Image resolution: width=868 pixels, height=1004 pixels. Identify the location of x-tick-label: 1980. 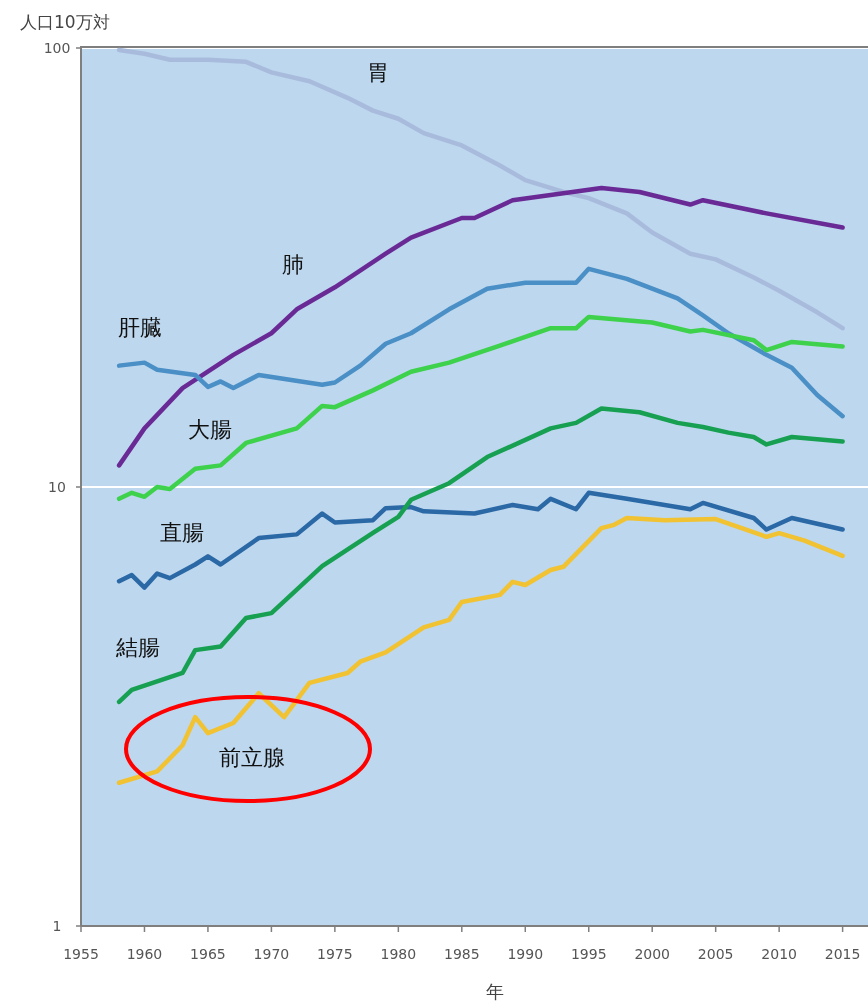
(398, 954).